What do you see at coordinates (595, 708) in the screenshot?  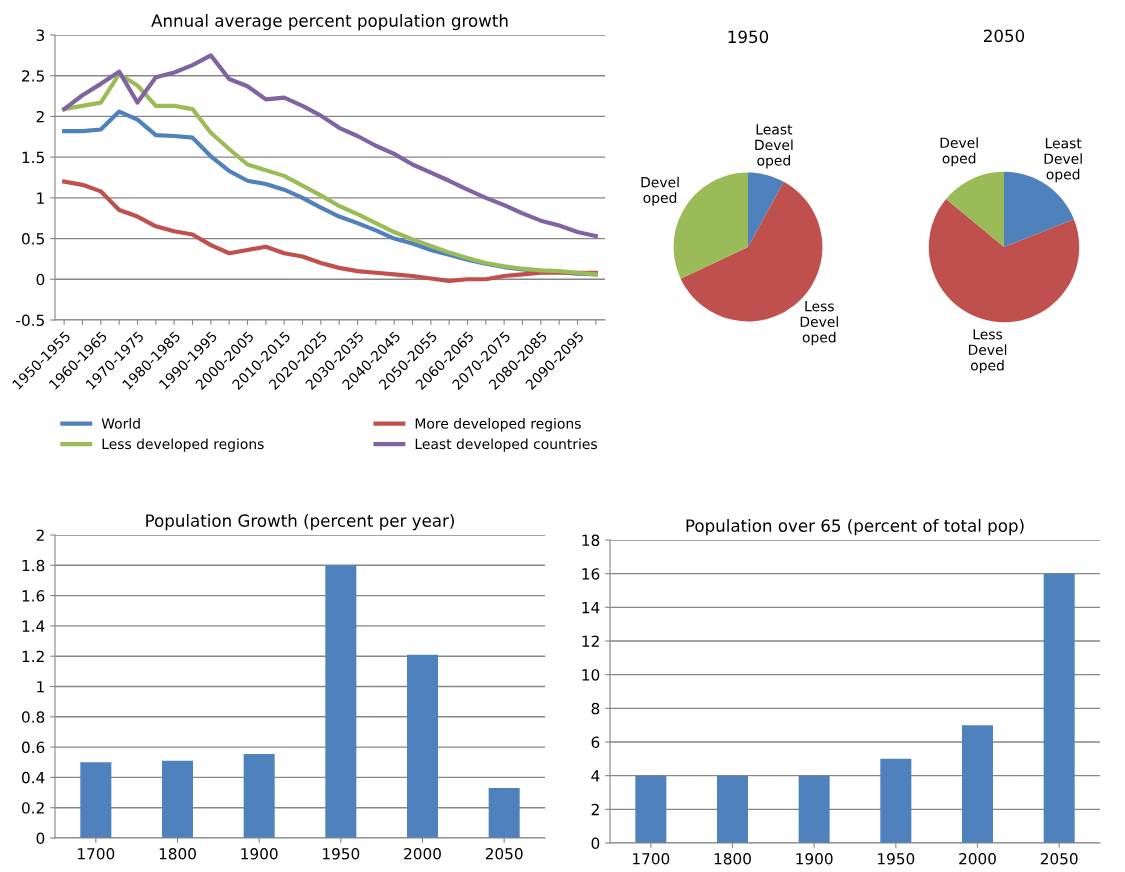 I see `y-tick-label: 8` at bounding box center [595, 708].